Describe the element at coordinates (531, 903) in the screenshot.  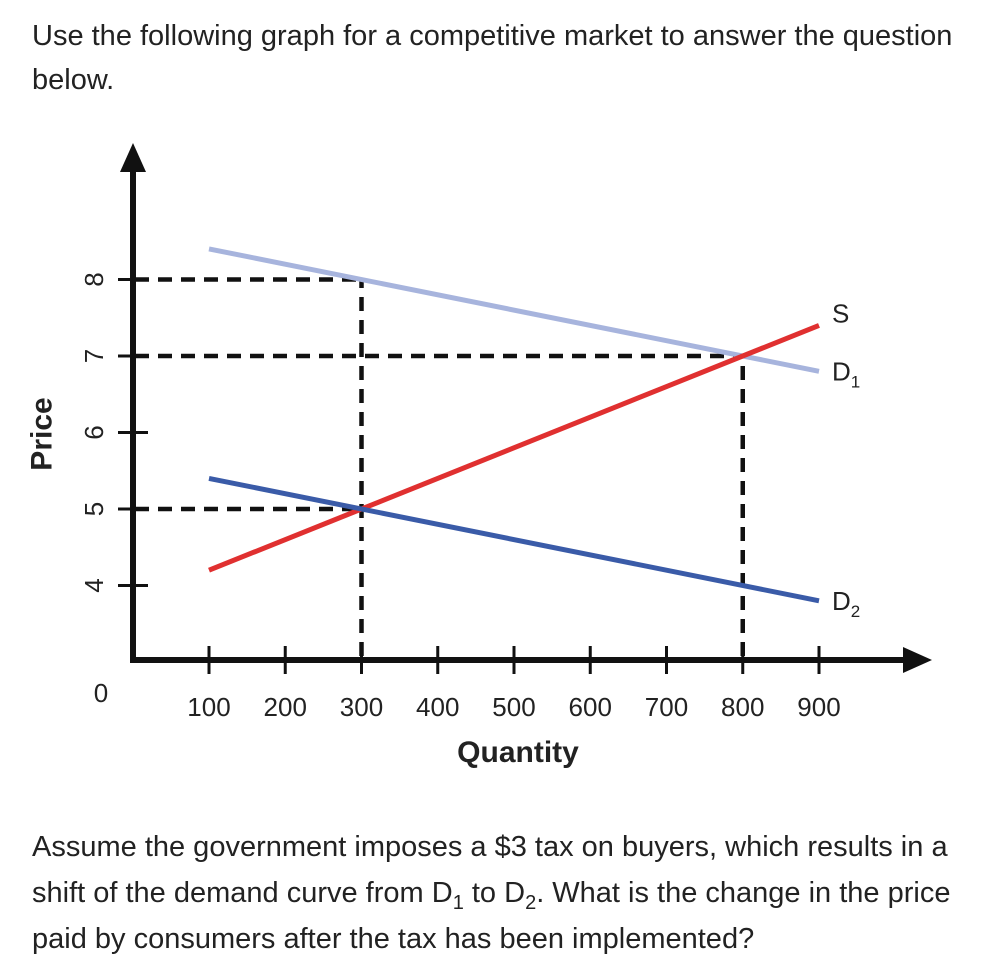
I see `question-sub2: 2` at that location.